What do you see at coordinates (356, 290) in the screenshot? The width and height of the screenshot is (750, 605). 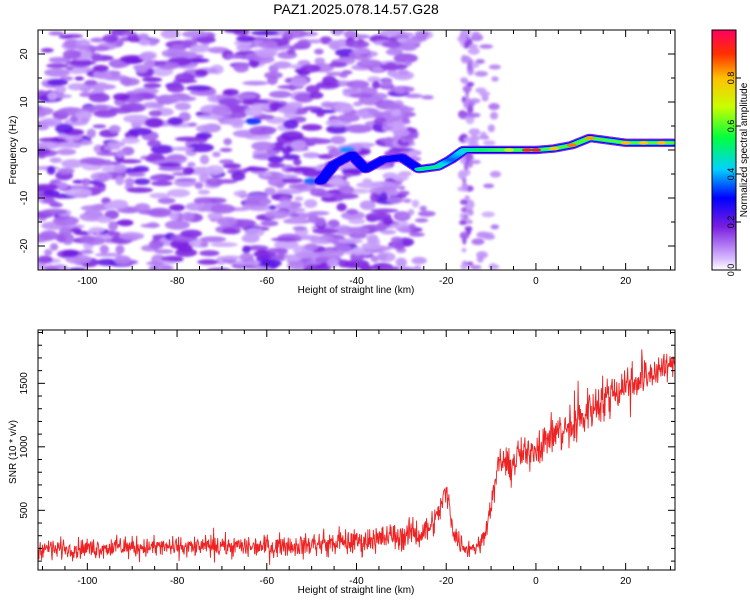 I see `spectrogram-xlabel: Height of straight line (km)` at bounding box center [356, 290].